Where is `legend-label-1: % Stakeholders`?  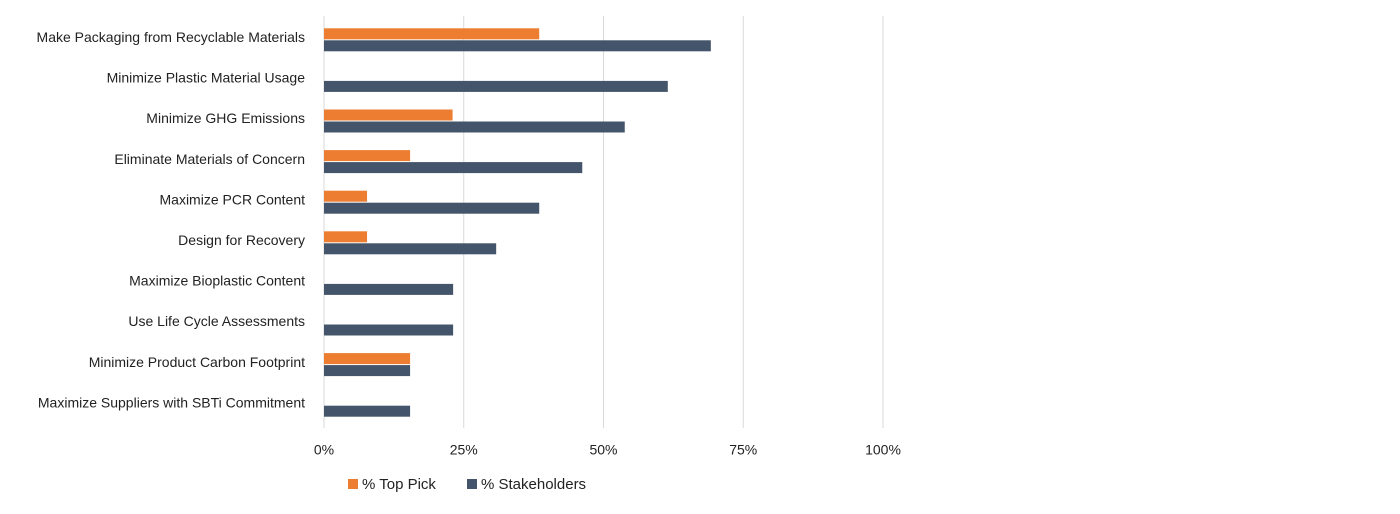 legend-label-1: % Stakeholders is located at coordinates (533, 484).